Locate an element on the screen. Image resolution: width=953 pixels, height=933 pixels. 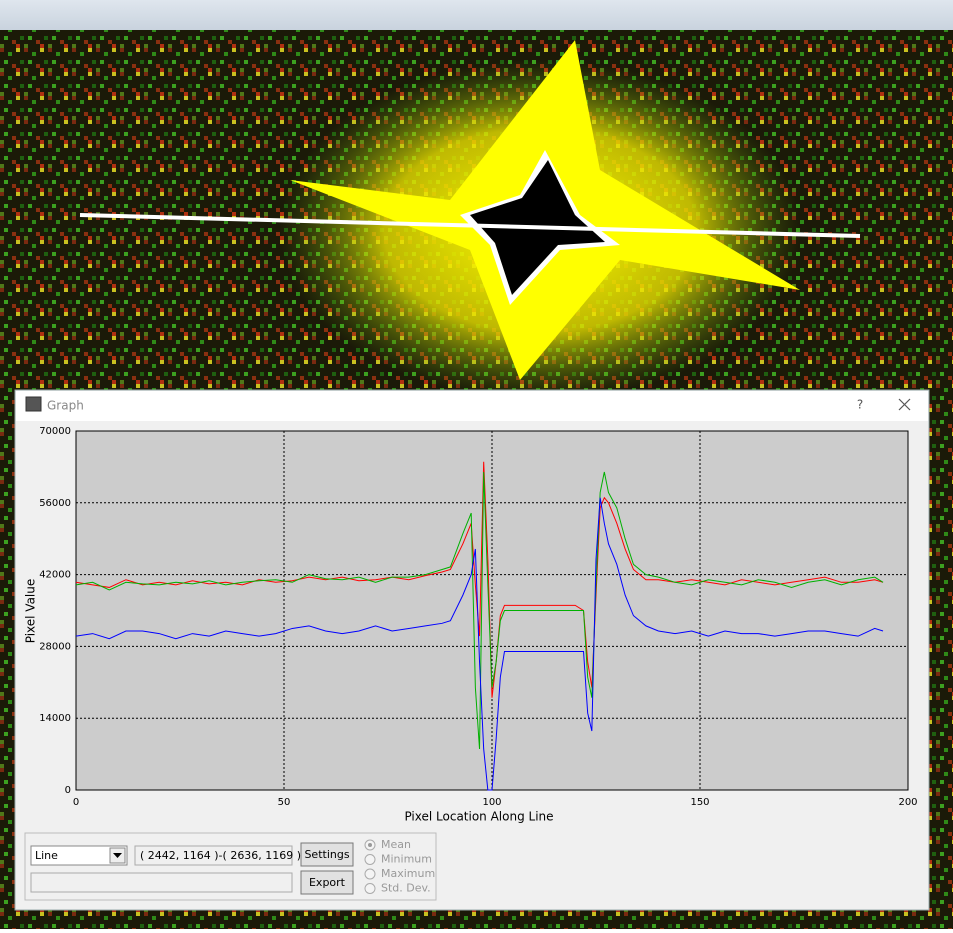
mode-value: Line is located at coordinates (46, 855).